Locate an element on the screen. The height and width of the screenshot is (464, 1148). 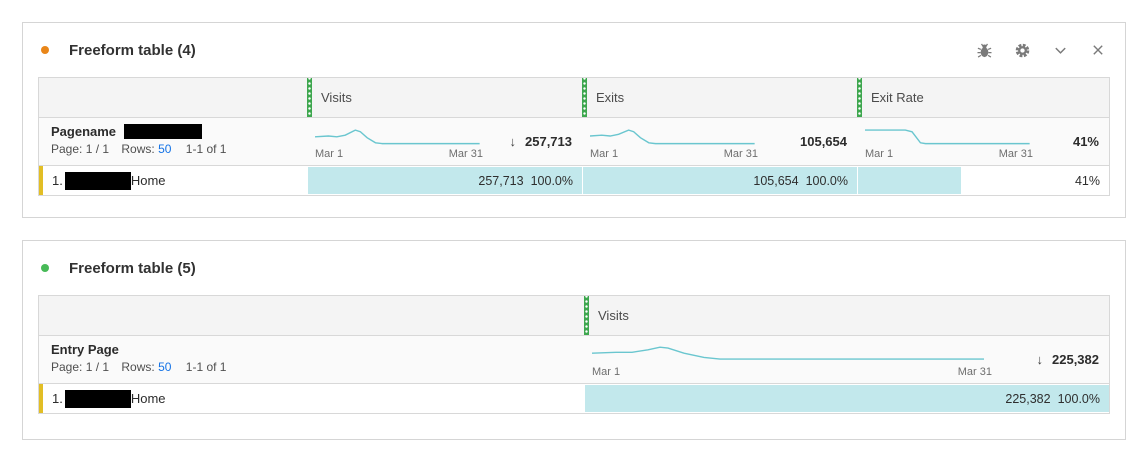
cell-value: 225,382 is located at coordinates (1028, 398).